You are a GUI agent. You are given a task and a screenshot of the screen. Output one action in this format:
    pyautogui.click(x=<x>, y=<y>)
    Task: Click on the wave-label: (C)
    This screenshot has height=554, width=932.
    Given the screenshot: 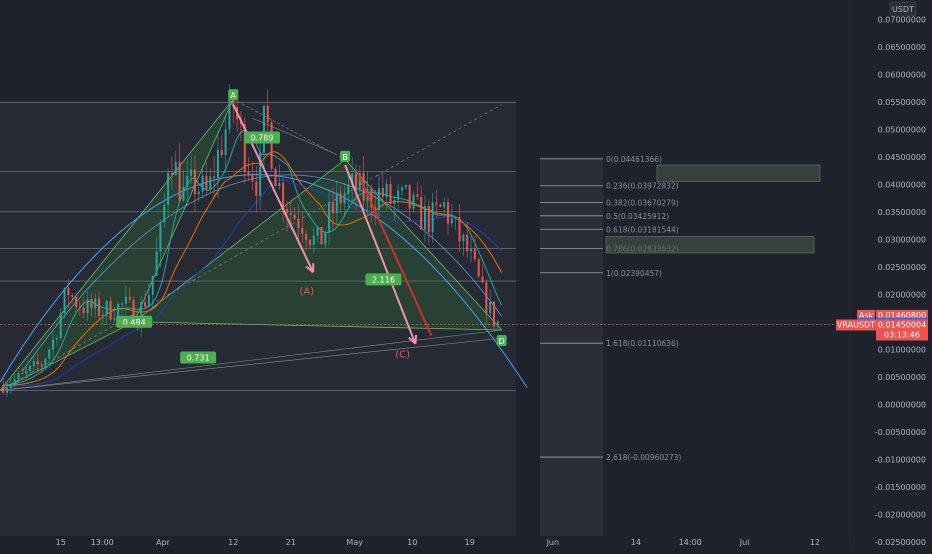 What is the action you would take?
    pyautogui.click(x=402, y=355)
    